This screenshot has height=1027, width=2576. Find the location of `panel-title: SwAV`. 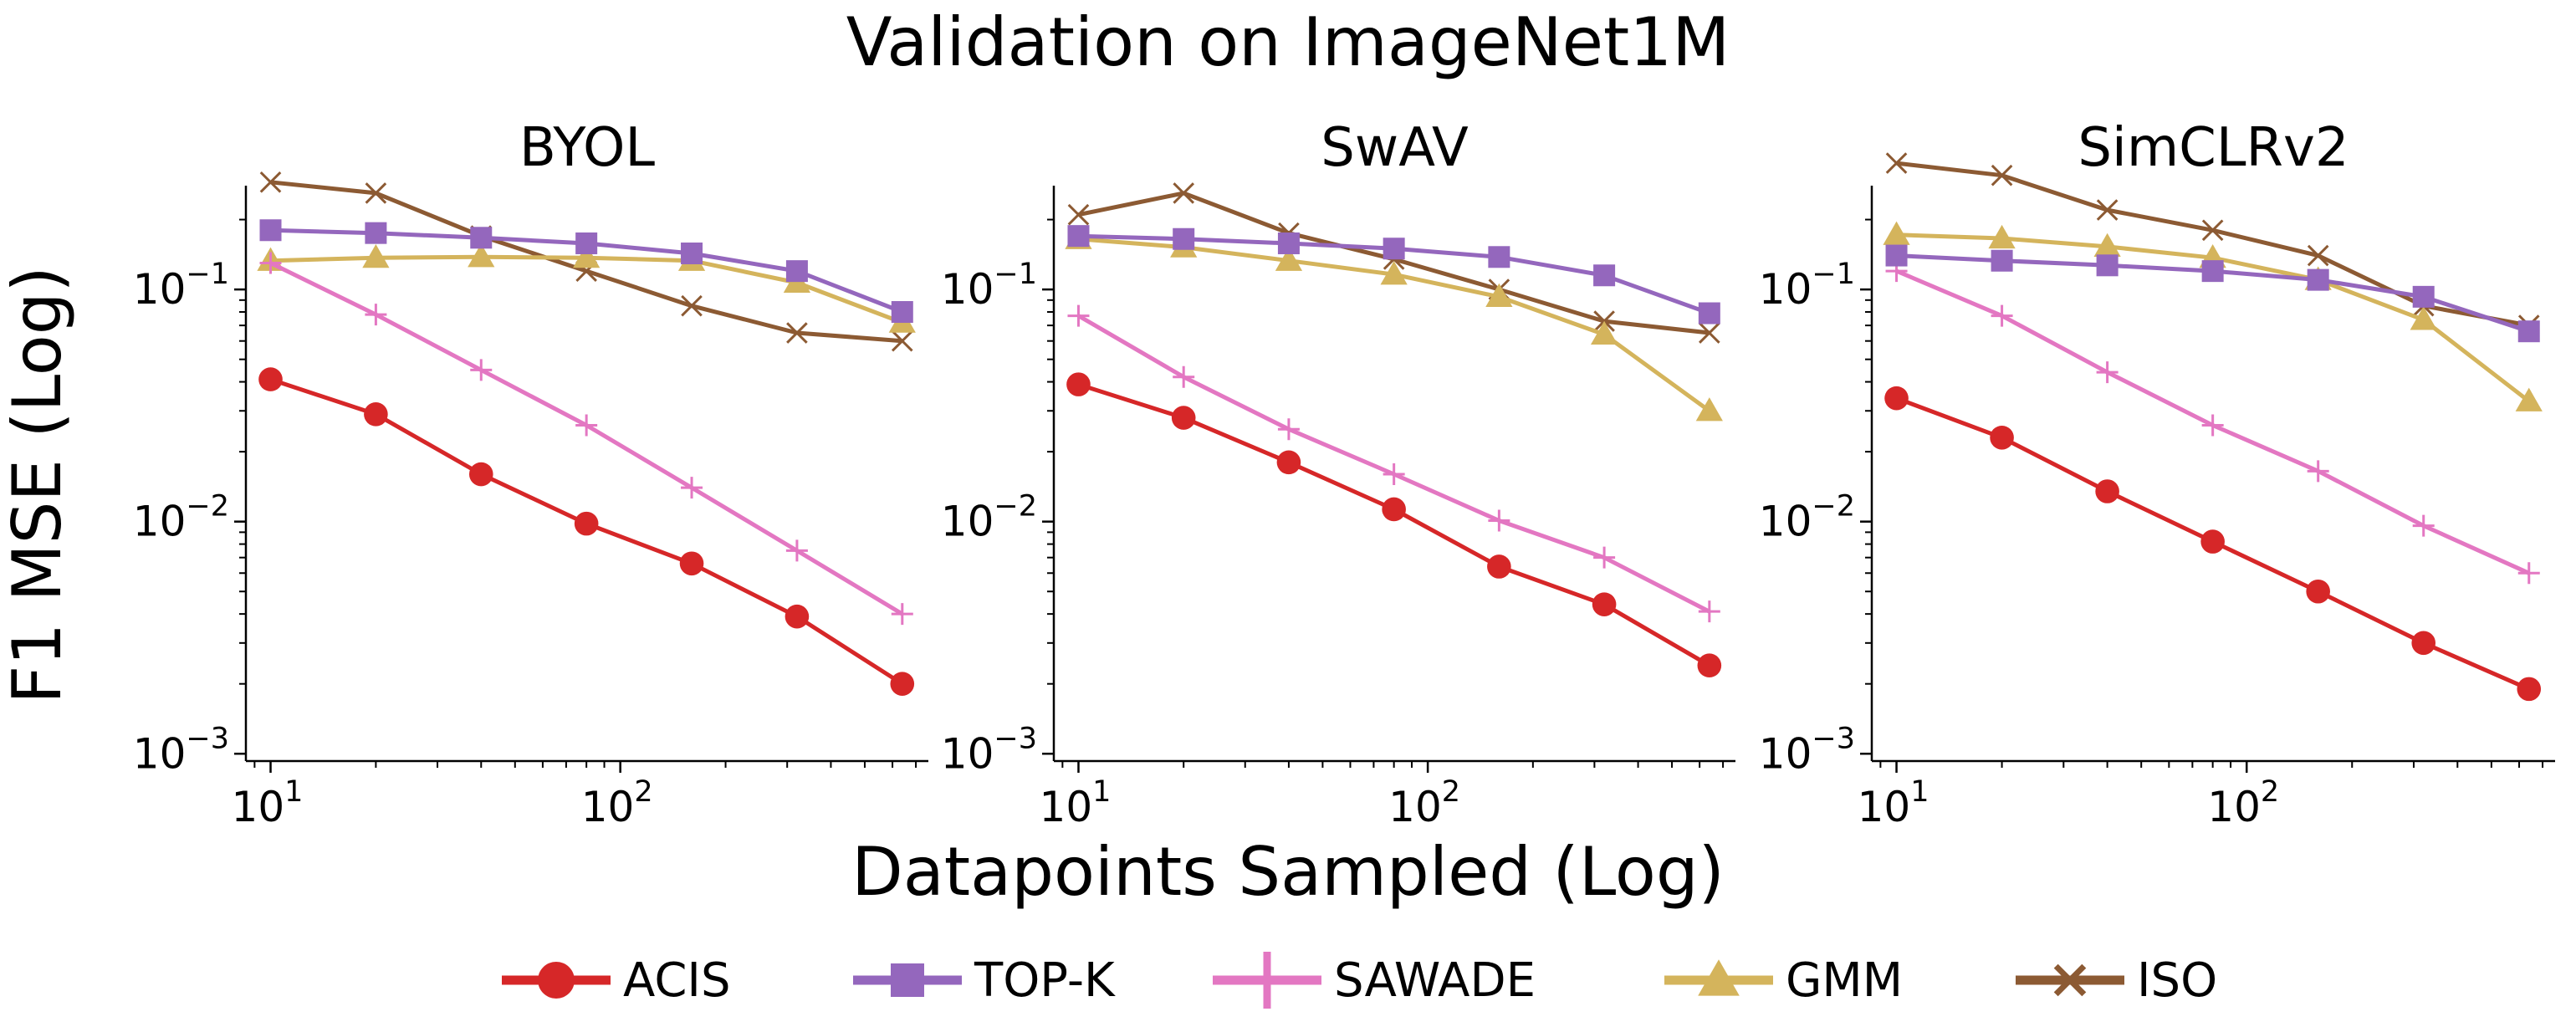

panel-title: SwAV is located at coordinates (1395, 148).